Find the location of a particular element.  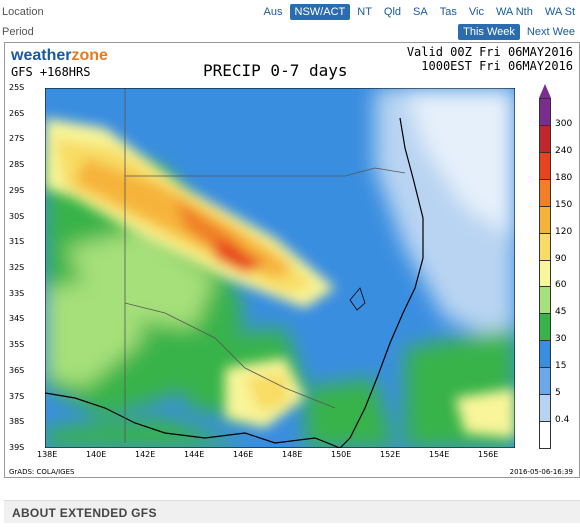

legend-label: 180 is located at coordinates (564, 177).